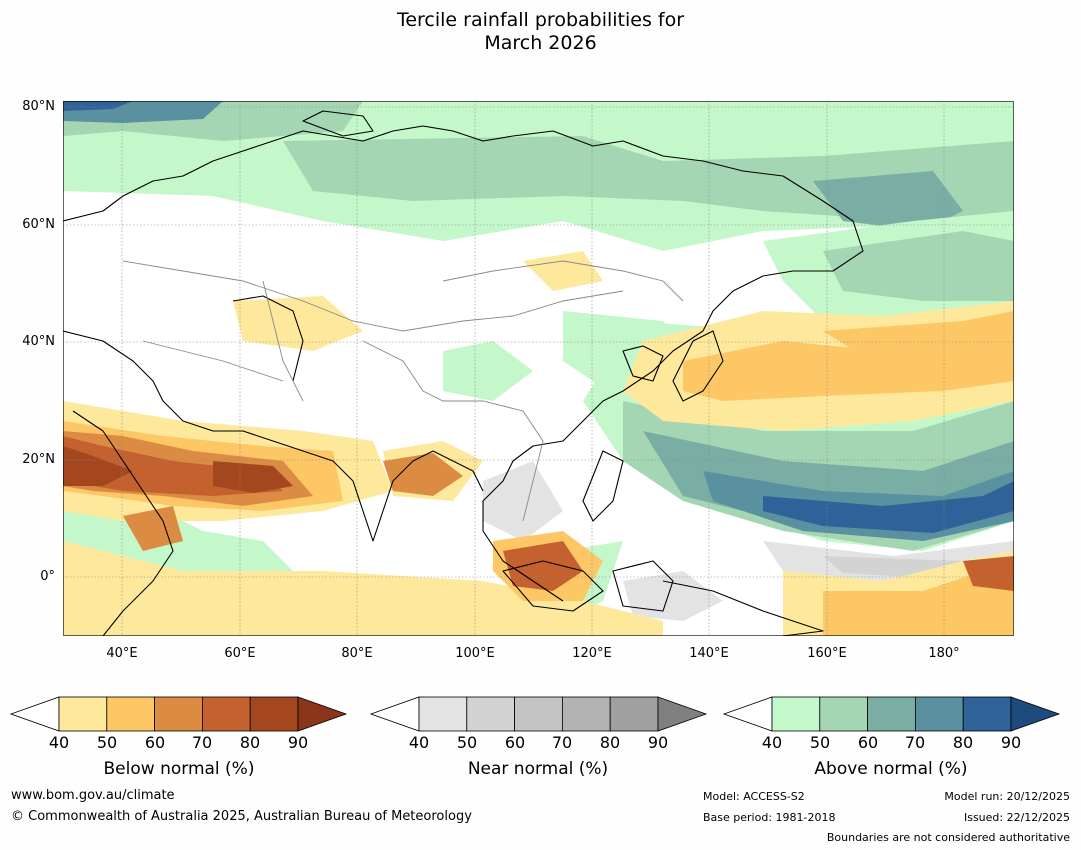  I want to click on title-line-1: Tercile rainfall probabilities for, so click(540, 20).